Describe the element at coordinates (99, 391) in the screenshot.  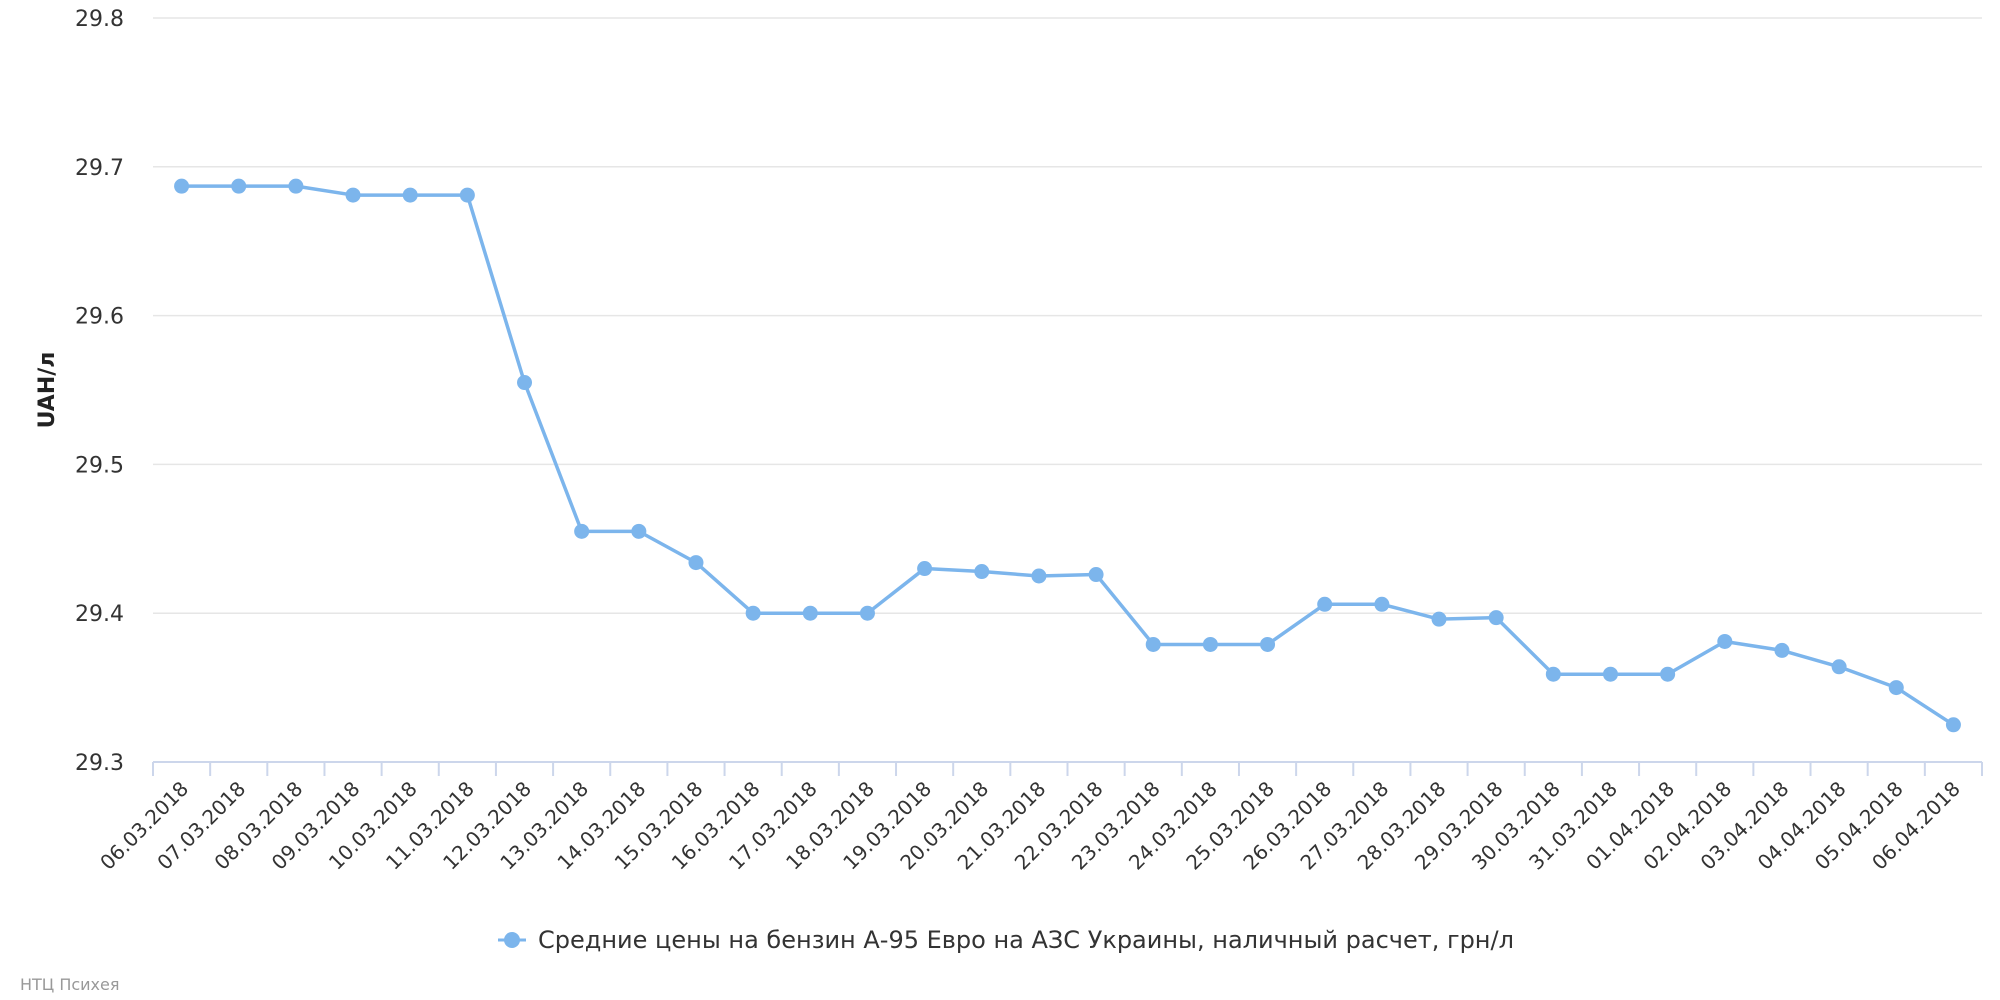
I see `y-axis-ticks: 29.3 29.4 29.5 29.6 29.7 29.8` at that location.